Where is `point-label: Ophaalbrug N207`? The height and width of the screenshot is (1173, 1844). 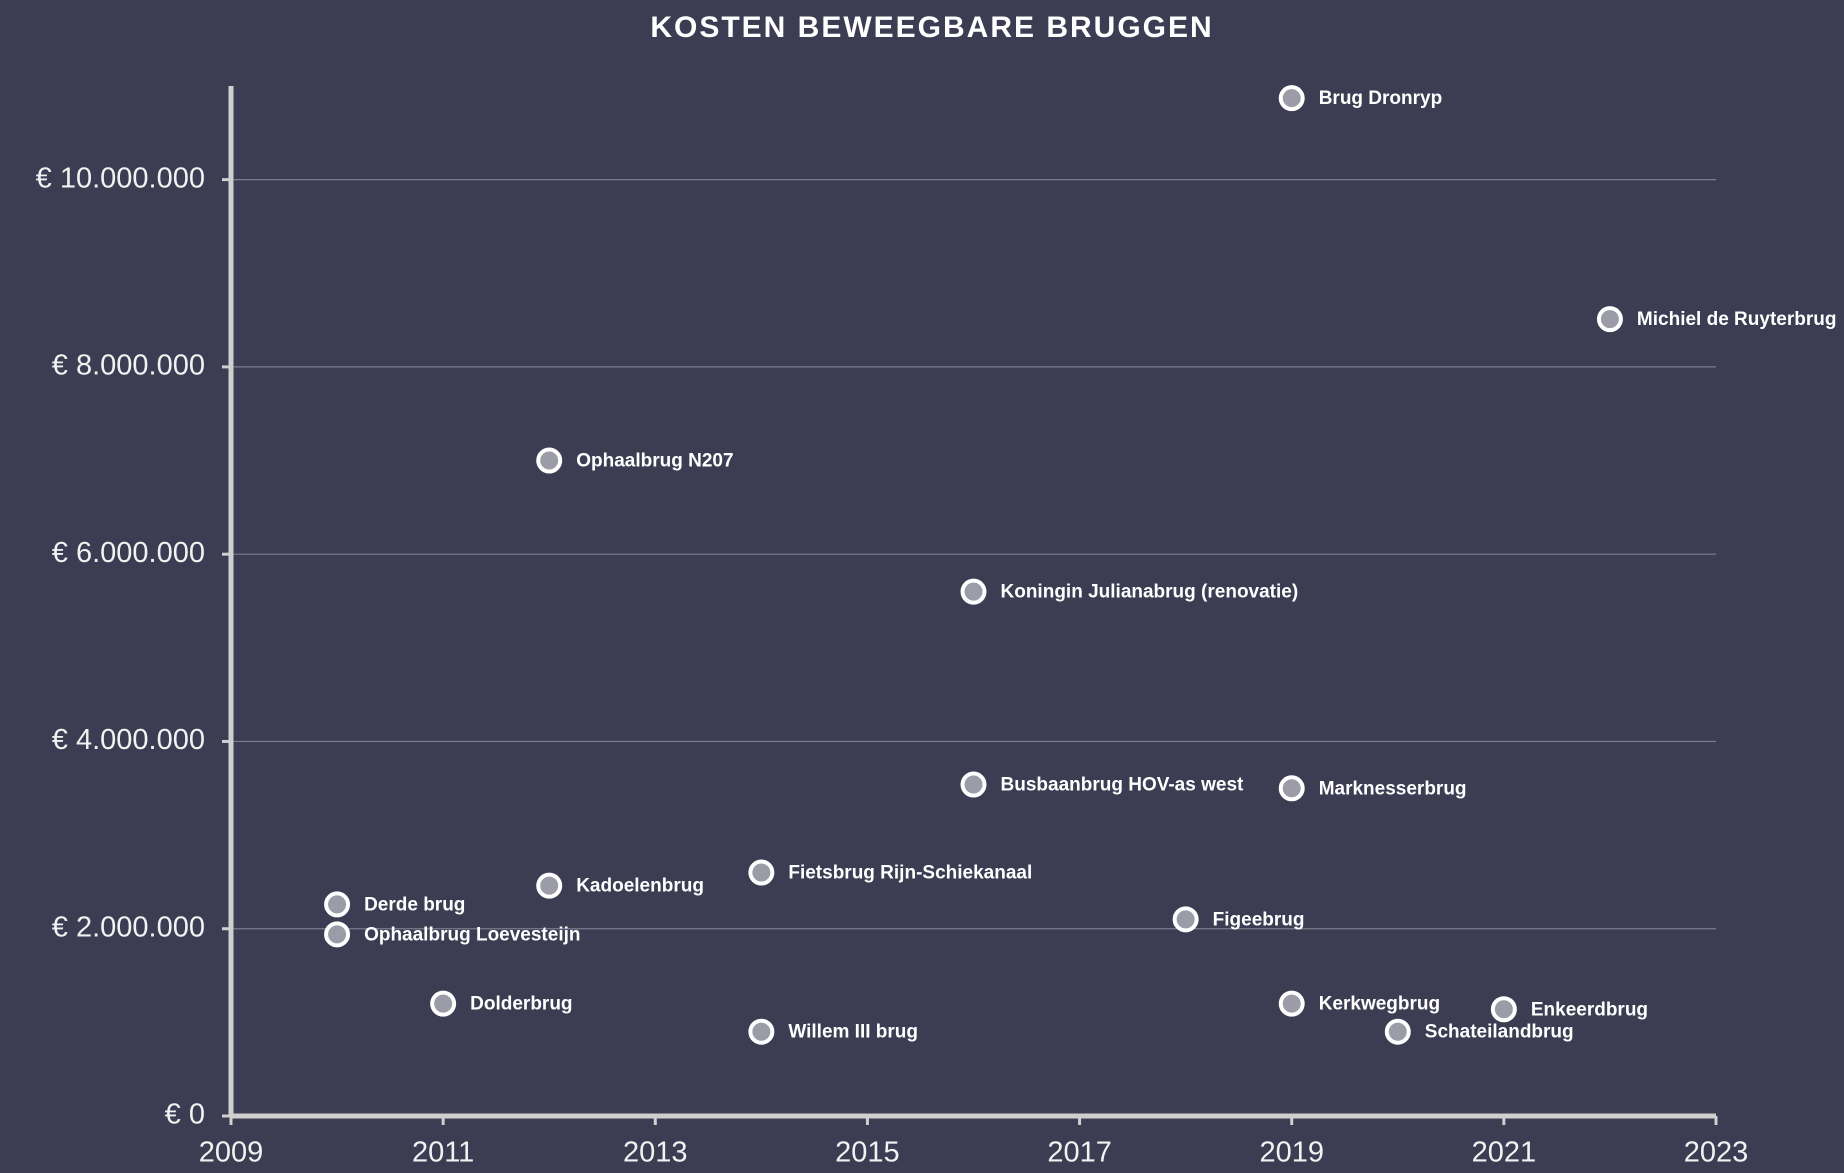
point-label: Ophaalbrug N207 is located at coordinates (654, 461).